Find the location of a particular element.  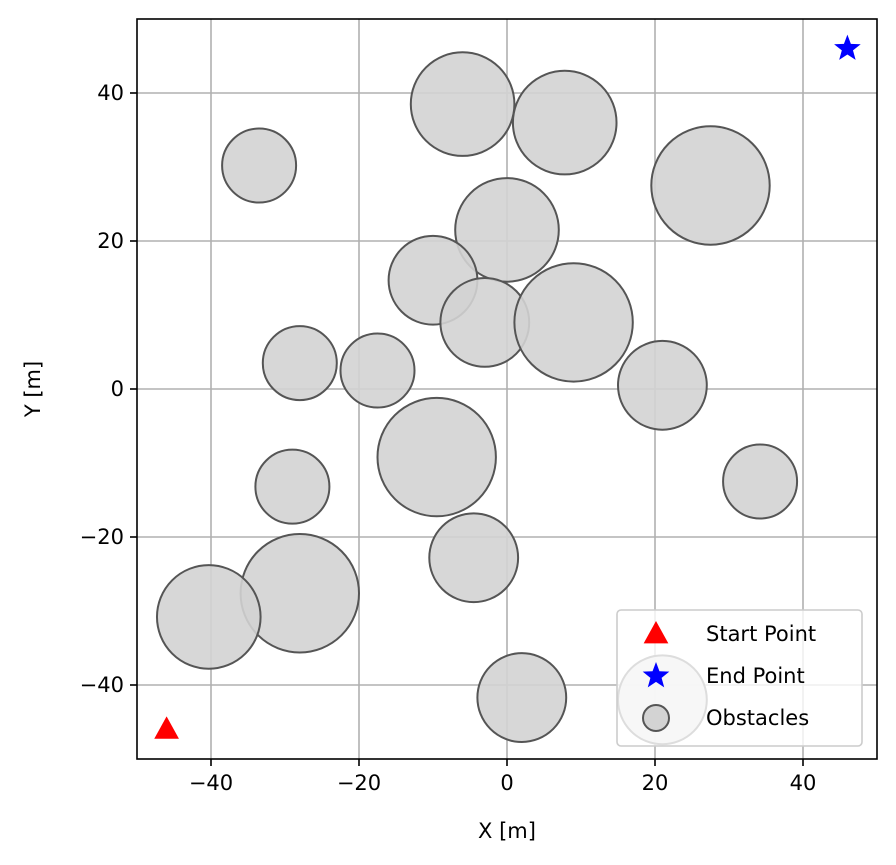

y-tick-label: 40 is located at coordinates (110, 93).